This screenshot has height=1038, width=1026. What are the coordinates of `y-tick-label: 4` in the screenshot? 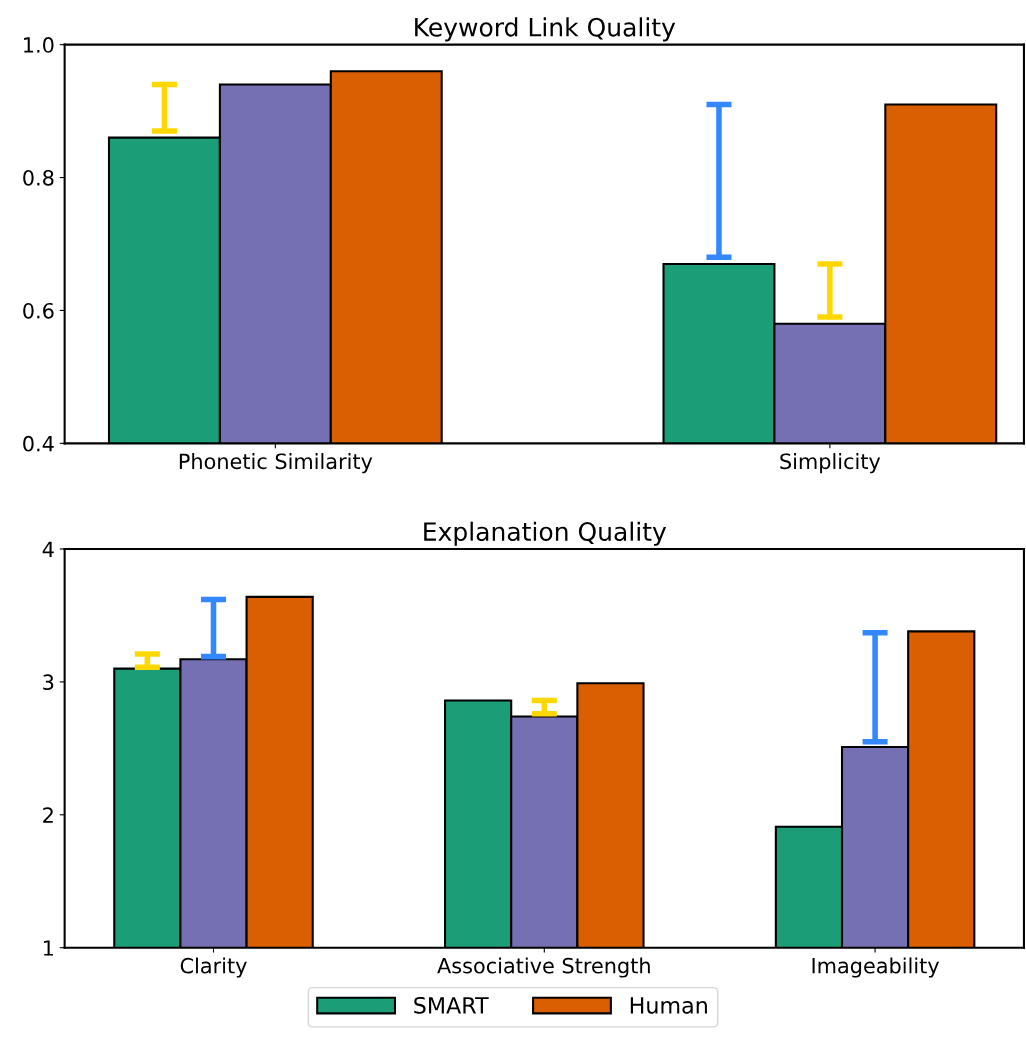 It's located at (48, 549).